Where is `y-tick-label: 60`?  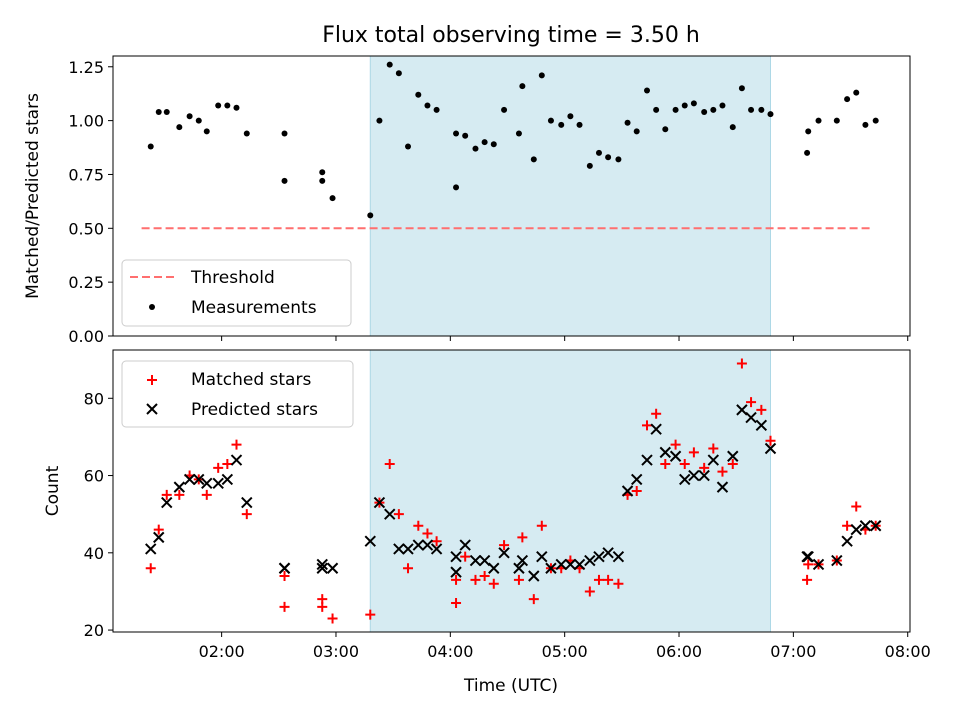
y-tick-label: 60 is located at coordinates (94, 476).